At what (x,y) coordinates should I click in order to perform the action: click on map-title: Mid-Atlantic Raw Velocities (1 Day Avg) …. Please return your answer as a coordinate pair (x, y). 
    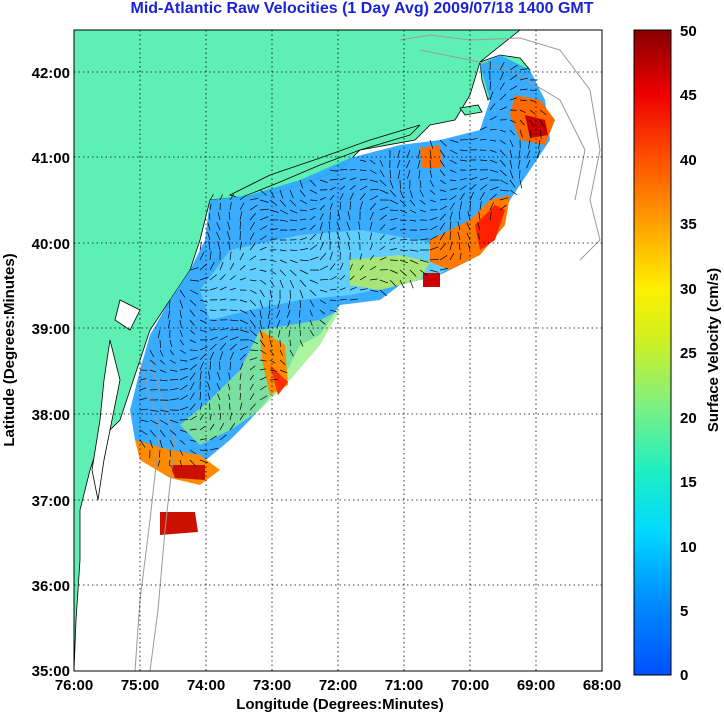
    Looking at the image, I should click on (362, 8).